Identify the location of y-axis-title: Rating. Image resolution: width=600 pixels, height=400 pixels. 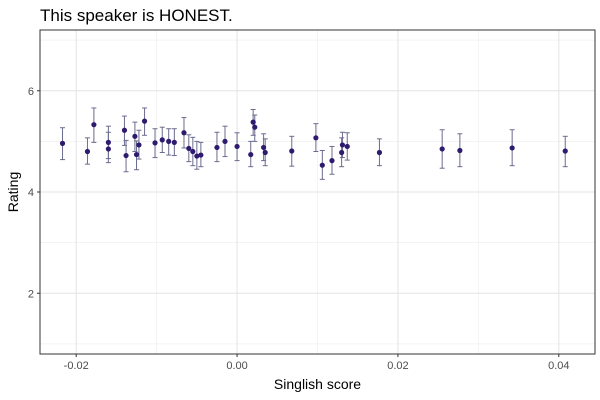
(13, 192).